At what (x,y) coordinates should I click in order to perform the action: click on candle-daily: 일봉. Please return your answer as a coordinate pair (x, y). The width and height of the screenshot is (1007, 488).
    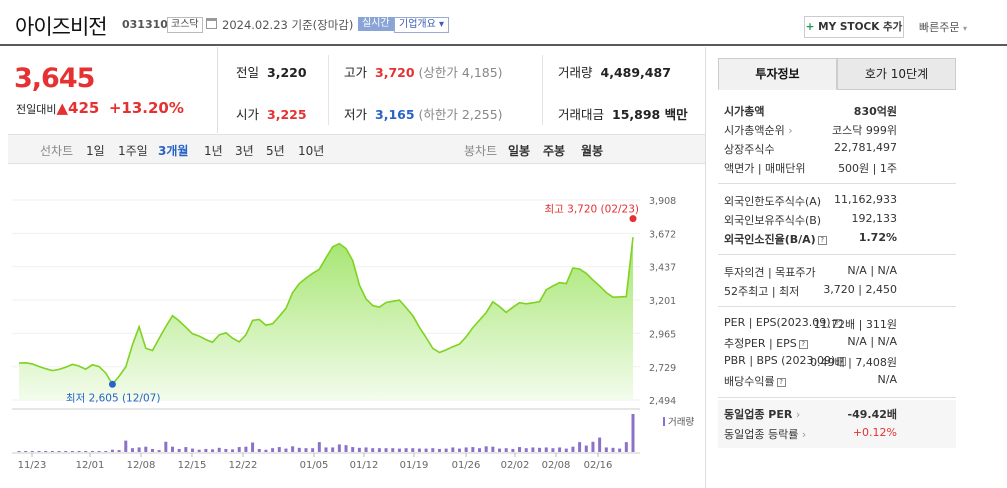
    Looking at the image, I should click on (519, 151).